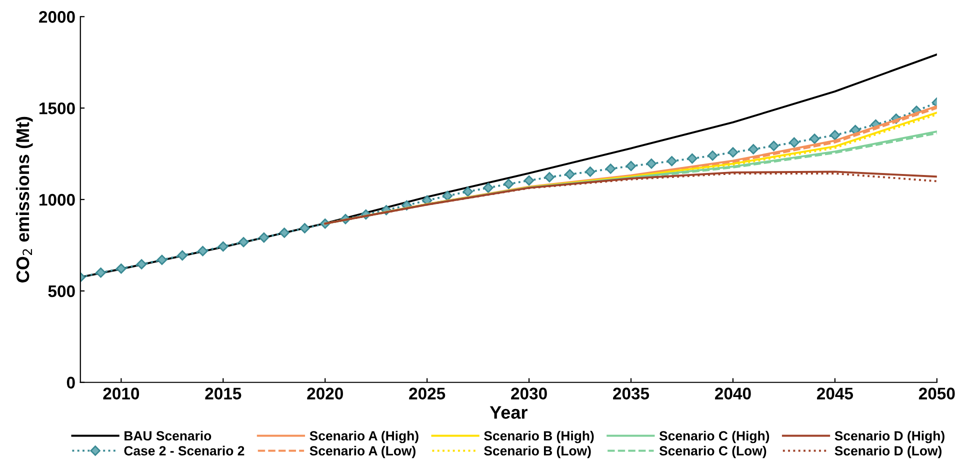 The width and height of the screenshot is (957, 475). Describe the element at coordinates (24, 199) in the screenshot. I see `y-axis-title: CO$_{2}$ emissions (Mt)` at that location.